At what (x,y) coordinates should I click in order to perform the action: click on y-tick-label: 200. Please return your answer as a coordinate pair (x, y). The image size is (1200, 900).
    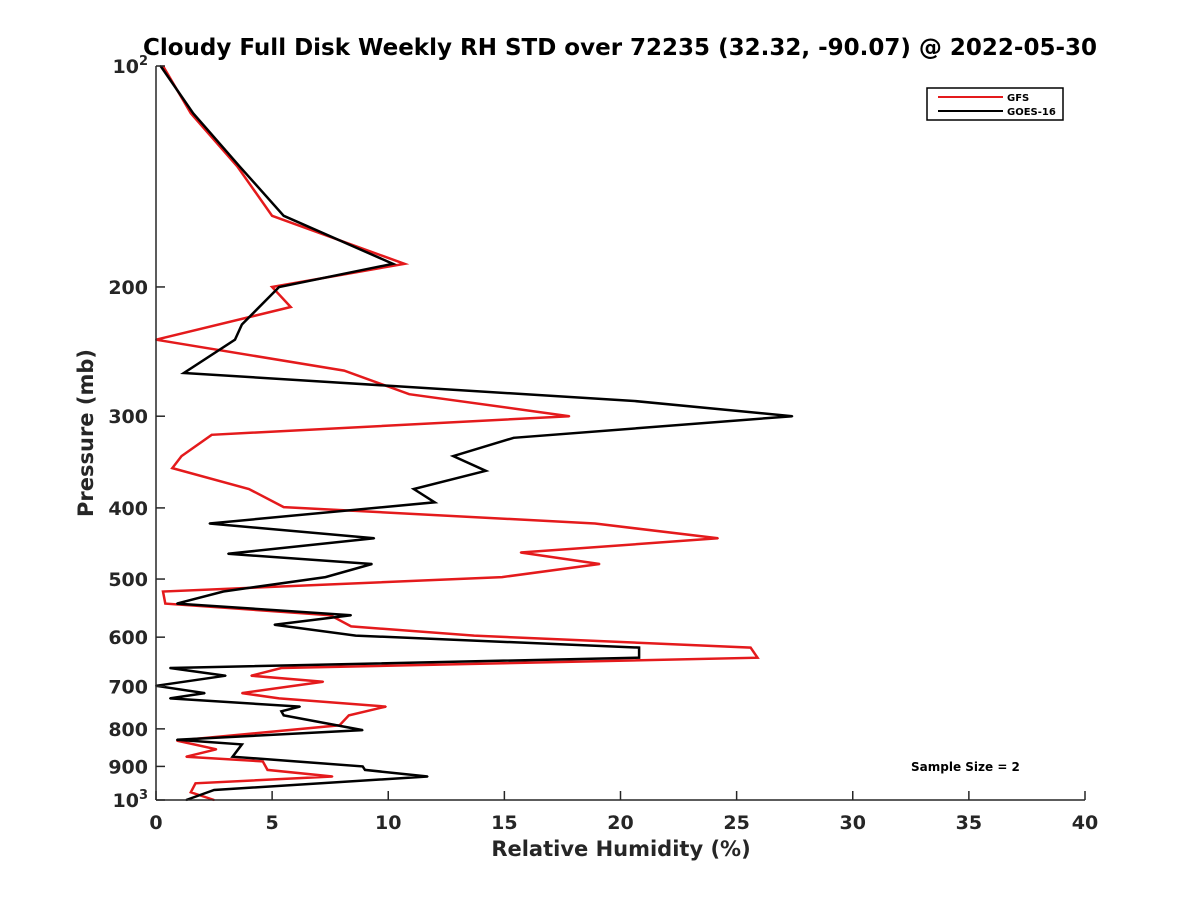
    Looking at the image, I should click on (128, 288).